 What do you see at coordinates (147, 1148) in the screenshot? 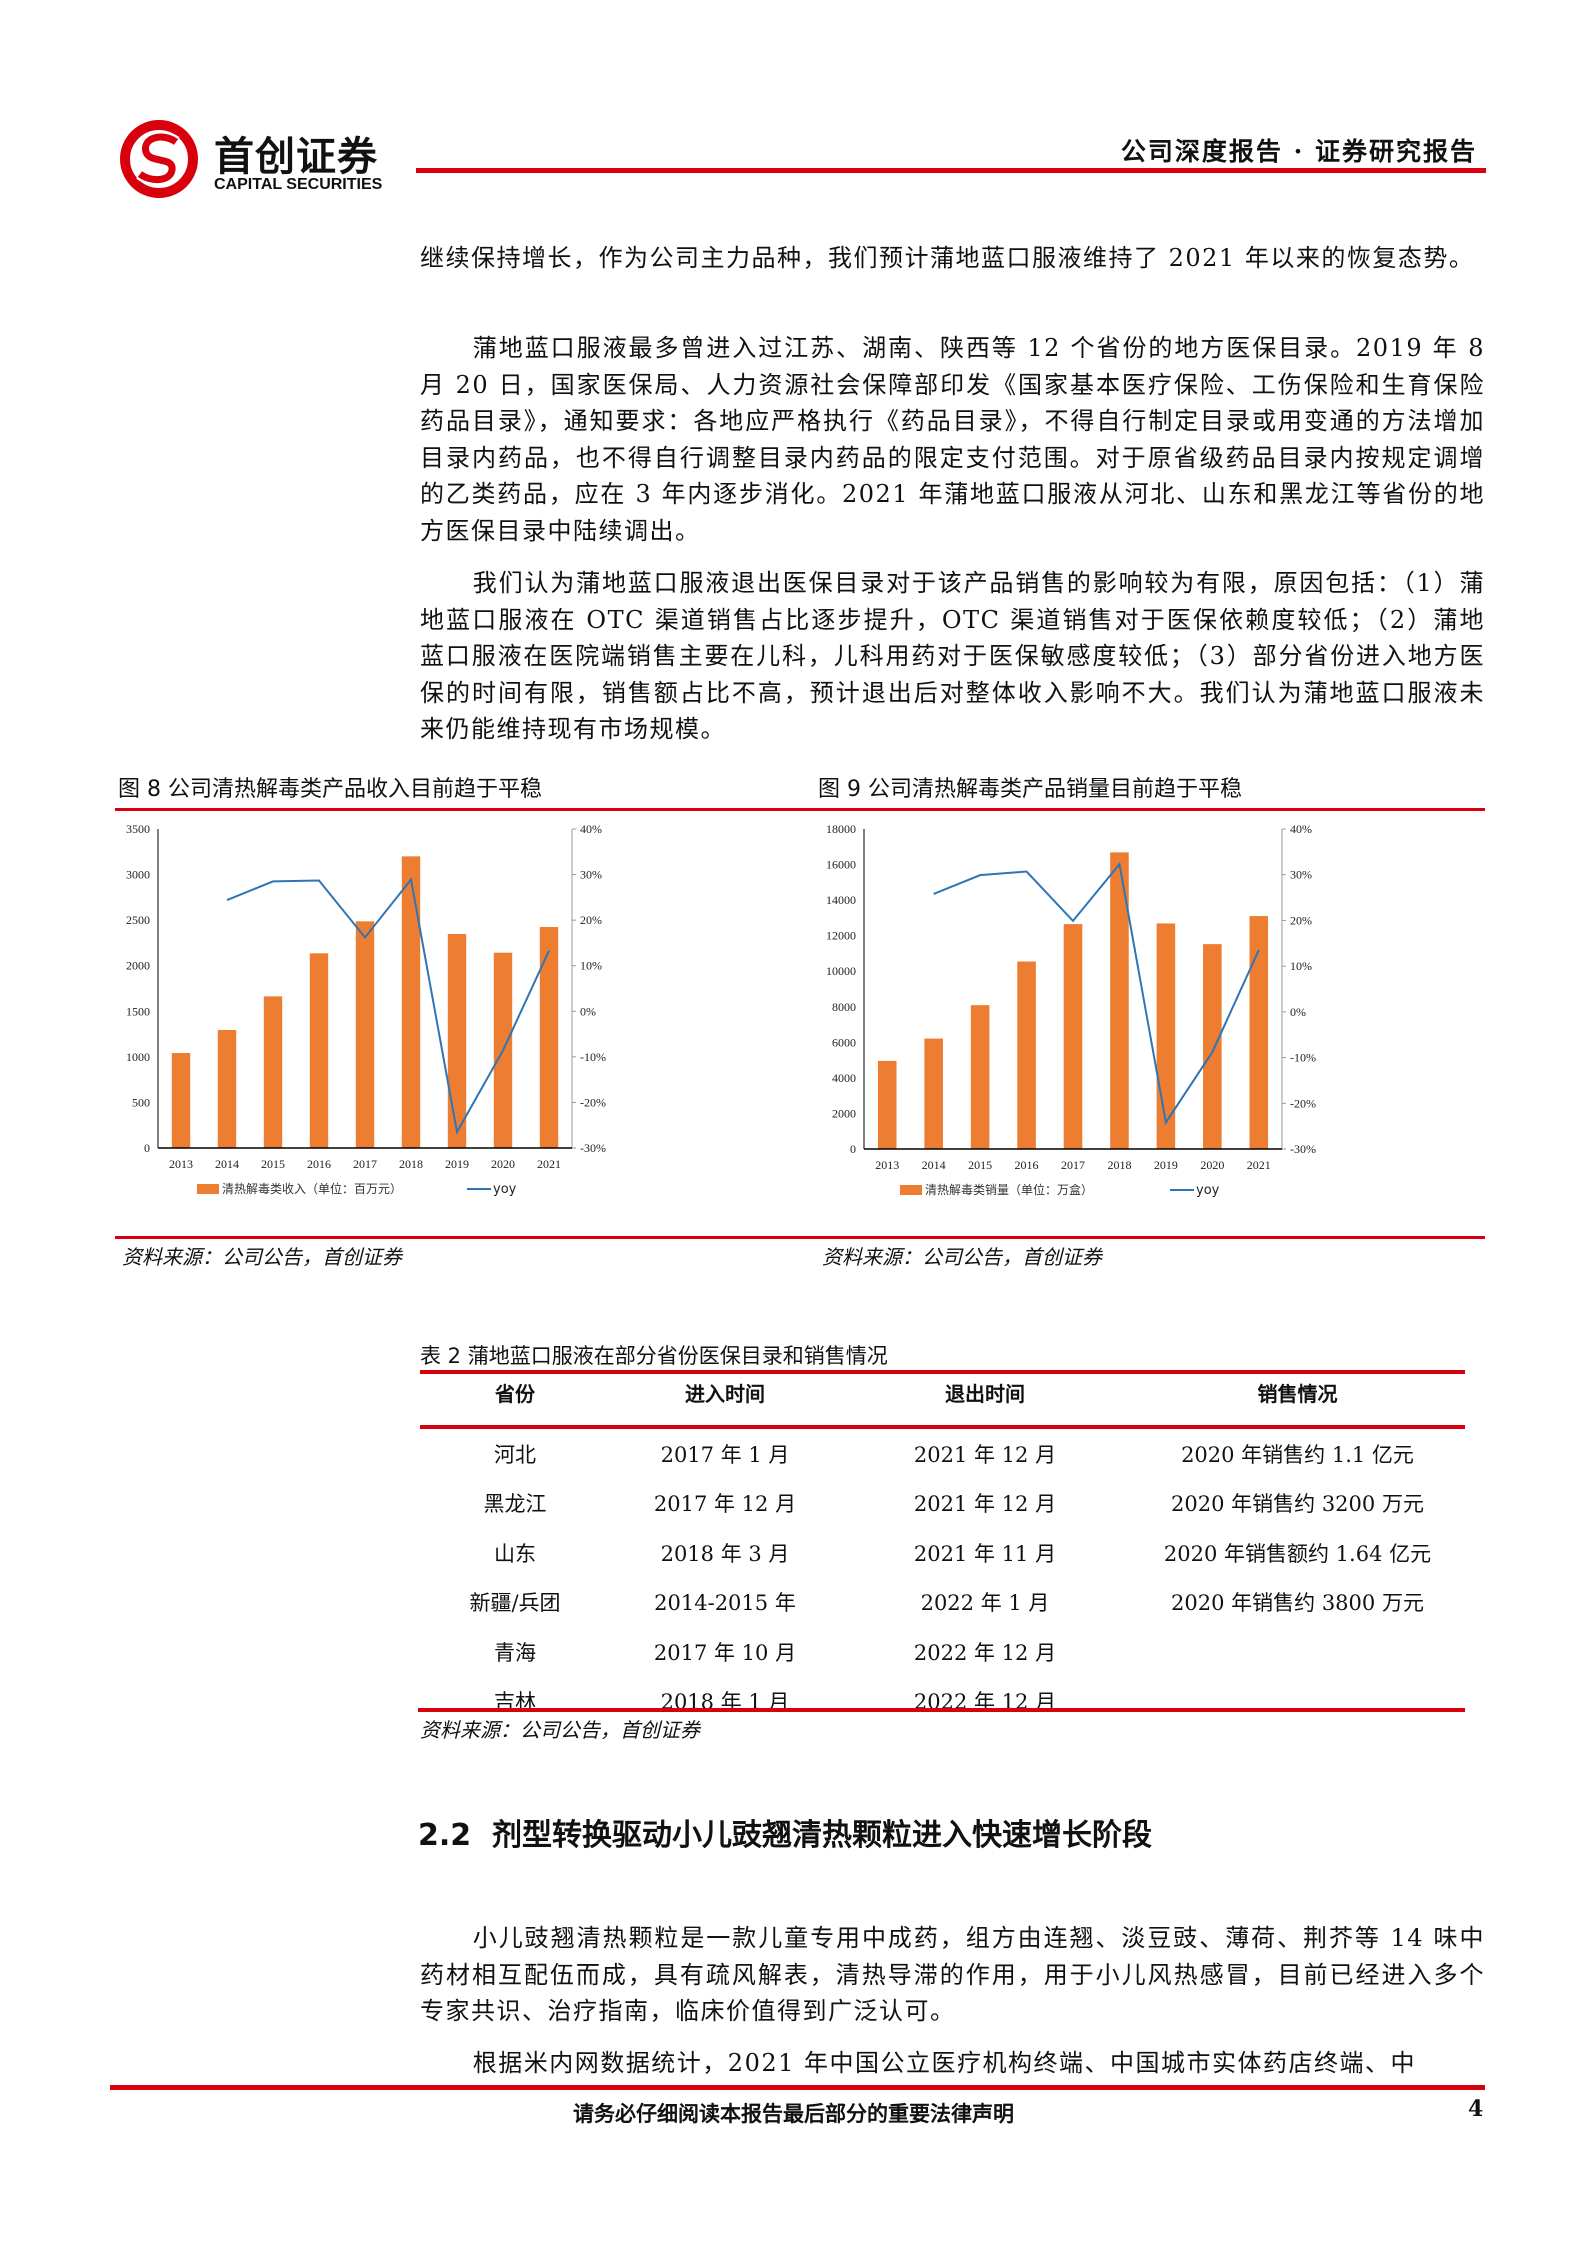
I see `left-tick-label: 0` at bounding box center [147, 1148].